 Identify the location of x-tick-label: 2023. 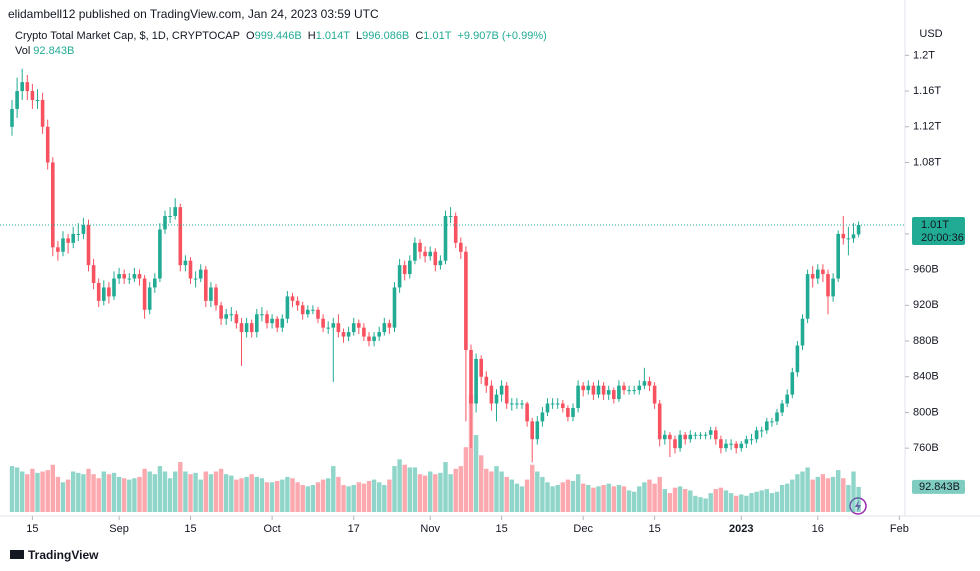
(741, 529).